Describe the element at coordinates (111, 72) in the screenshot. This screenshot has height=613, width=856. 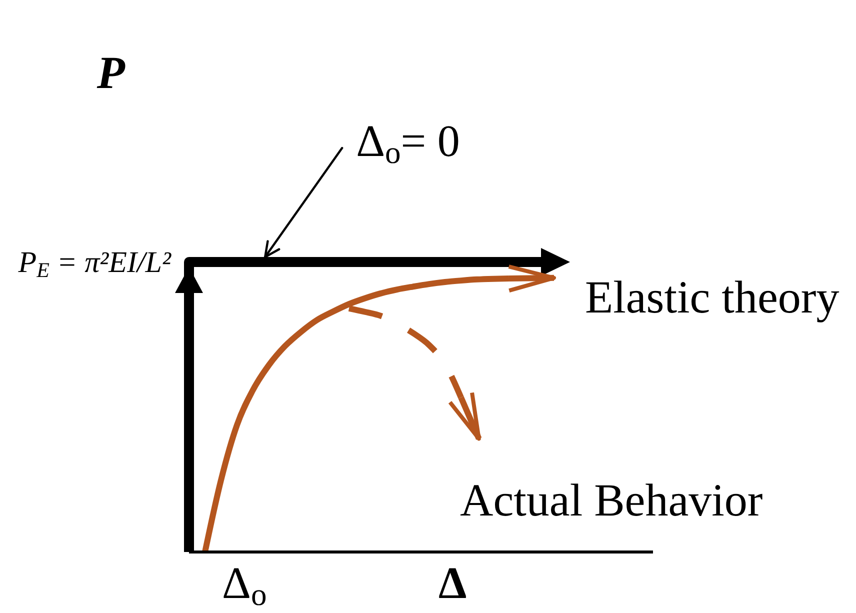
I see `y-axis-title: P` at that location.